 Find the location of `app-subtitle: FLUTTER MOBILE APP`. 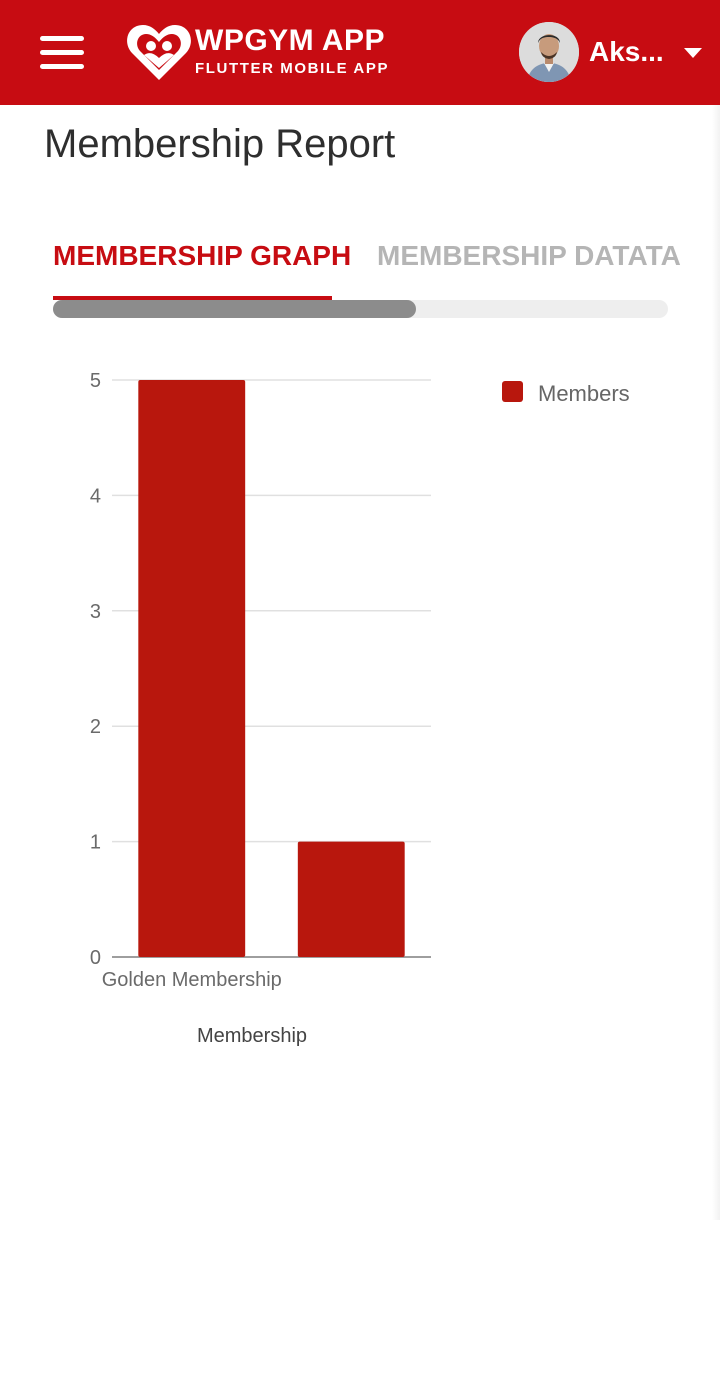

app-subtitle: FLUTTER MOBILE APP is located at coordinates (292, 68).